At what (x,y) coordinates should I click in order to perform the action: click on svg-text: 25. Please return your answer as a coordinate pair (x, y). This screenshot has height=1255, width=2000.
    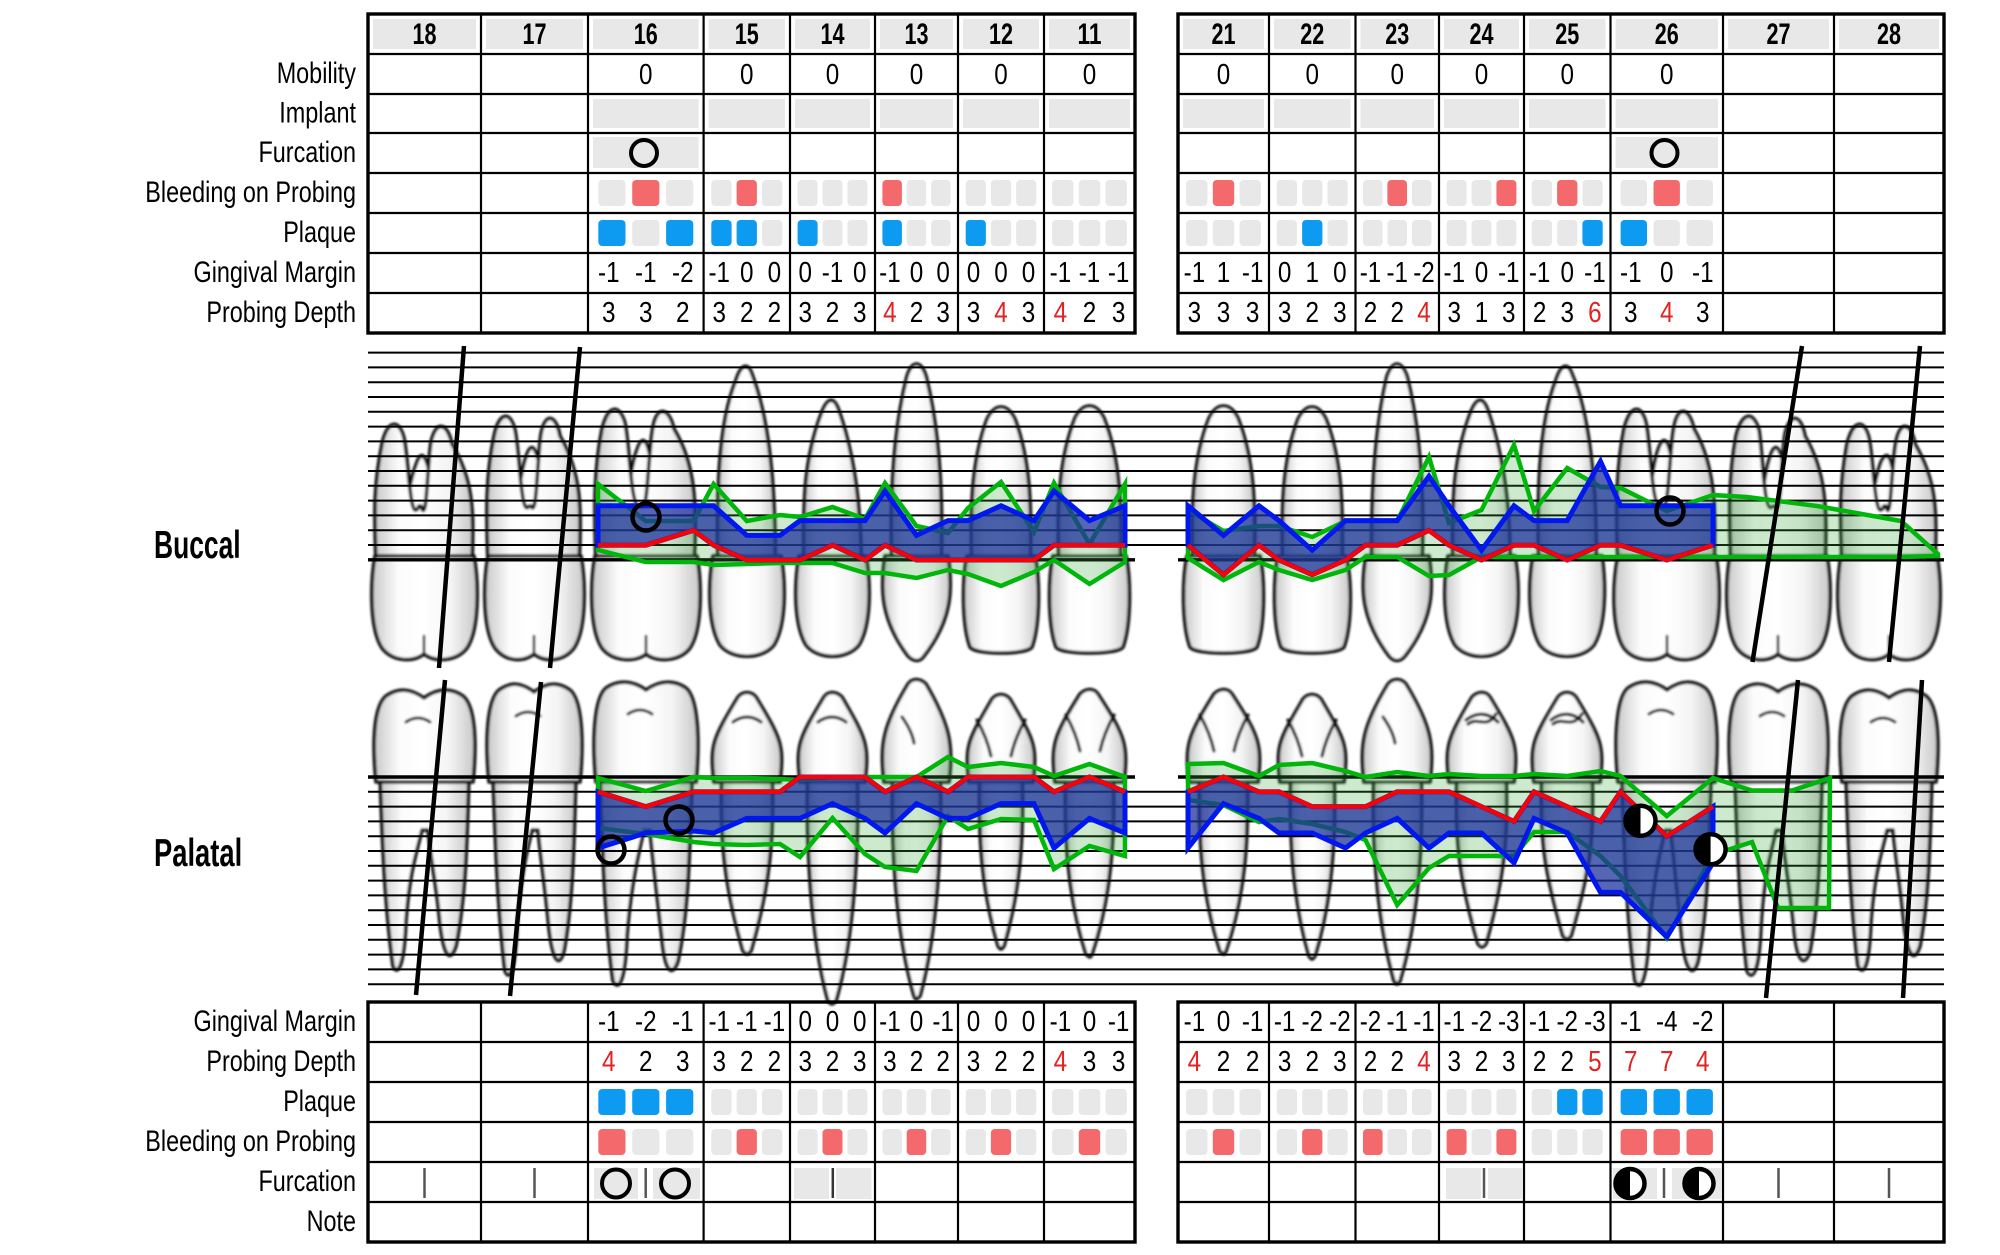
    Looking at the image, I should click on (1567, 34).